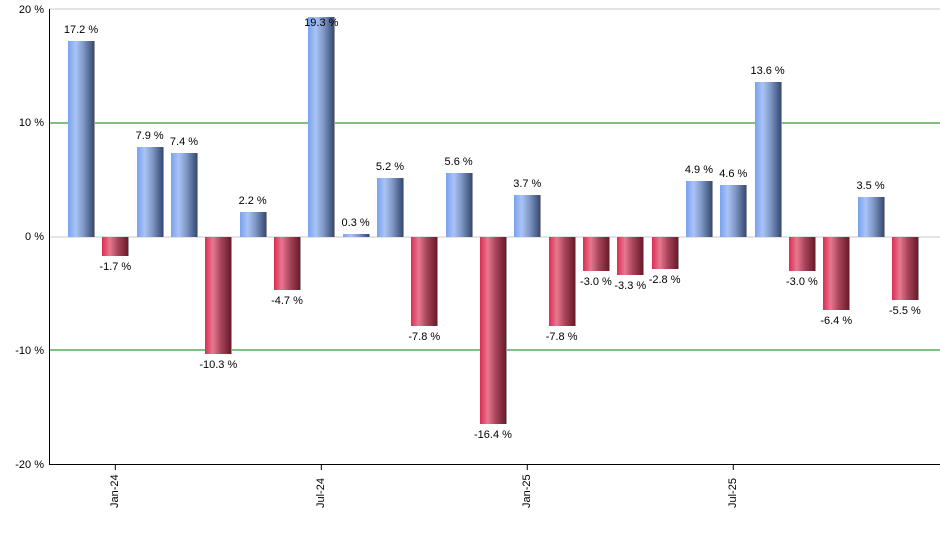 This screenshot has width=940, height=550. Describe the element at coordinates (836, 320) in the screenshot. I see `value-label: -6.4 %` at that location.